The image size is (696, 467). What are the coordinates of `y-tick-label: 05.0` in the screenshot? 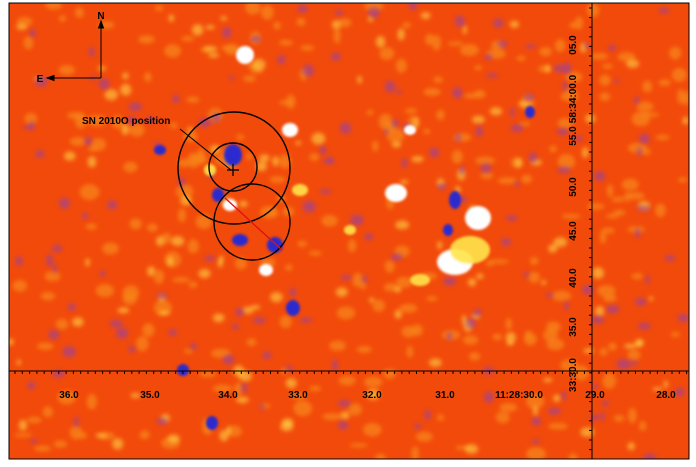 It's located at (573, 45).